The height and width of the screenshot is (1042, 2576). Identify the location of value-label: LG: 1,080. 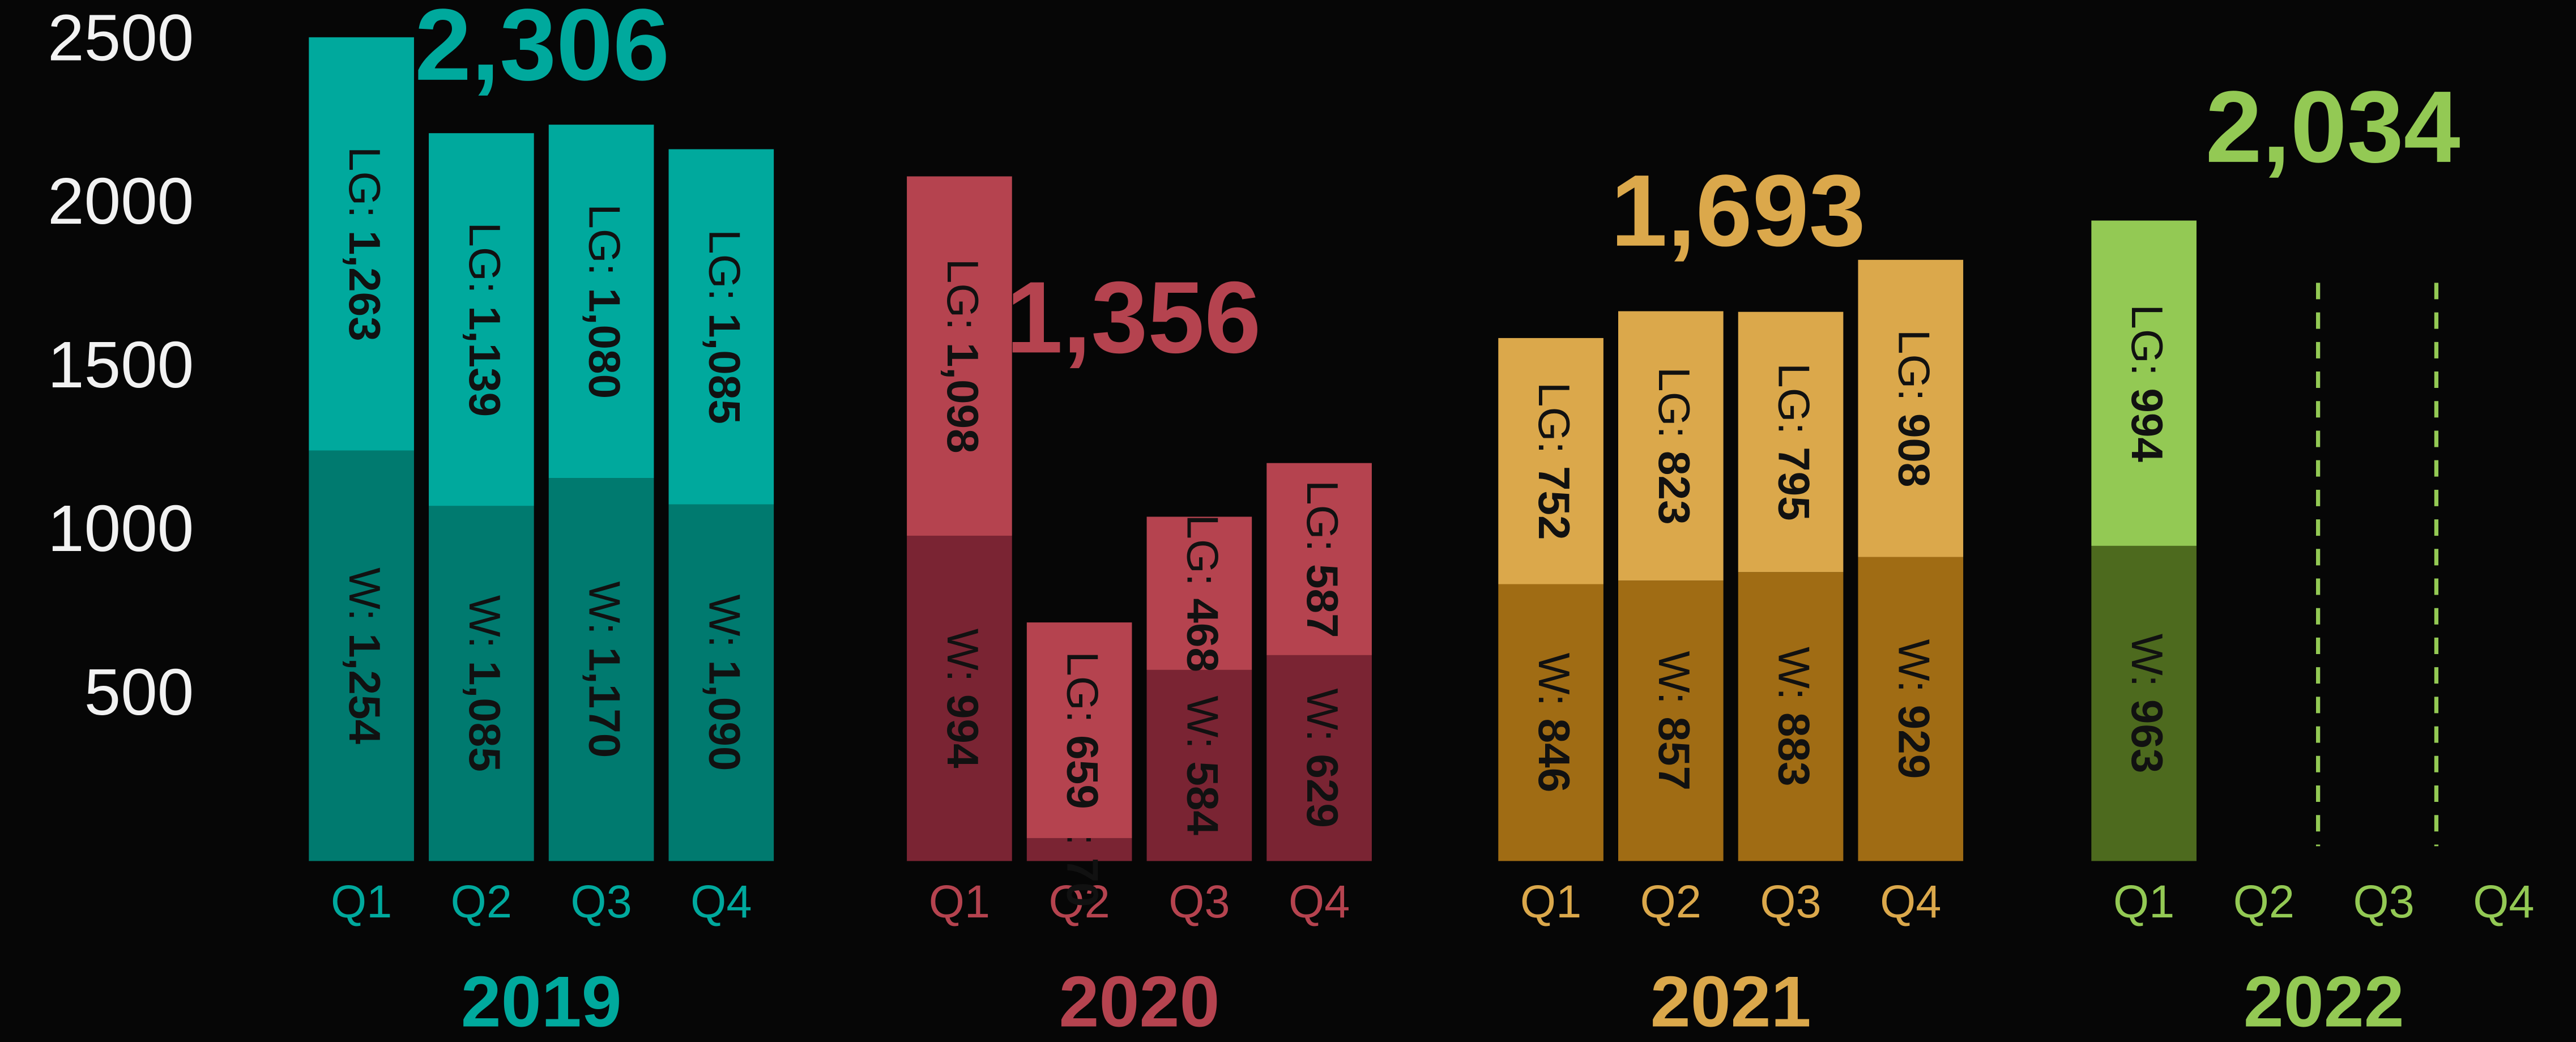
(605, 301).